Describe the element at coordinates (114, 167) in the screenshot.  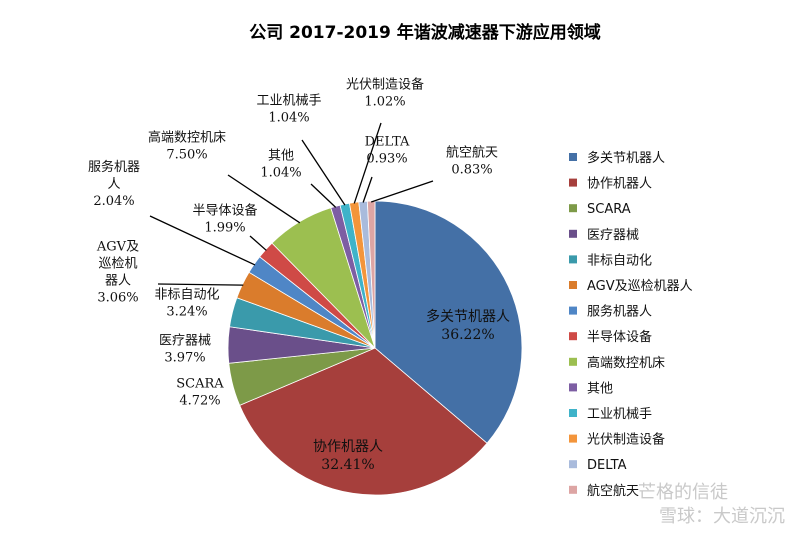
I see `slice-name-label: 服务机器` at that location.